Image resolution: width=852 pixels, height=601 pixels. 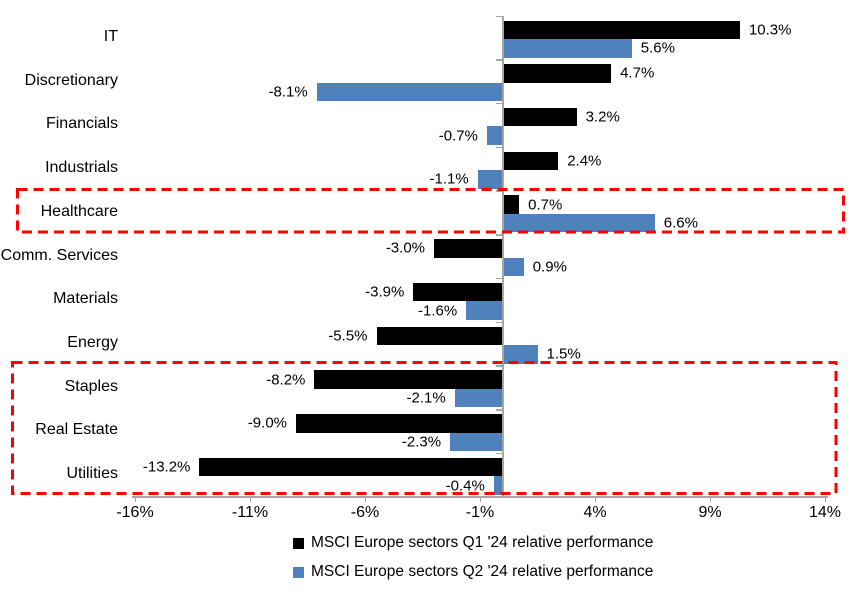 What do you see at coordinates (288, 92) in the screenshot?
I see `value-label: -8.1%` at bounding box center [288, 92].